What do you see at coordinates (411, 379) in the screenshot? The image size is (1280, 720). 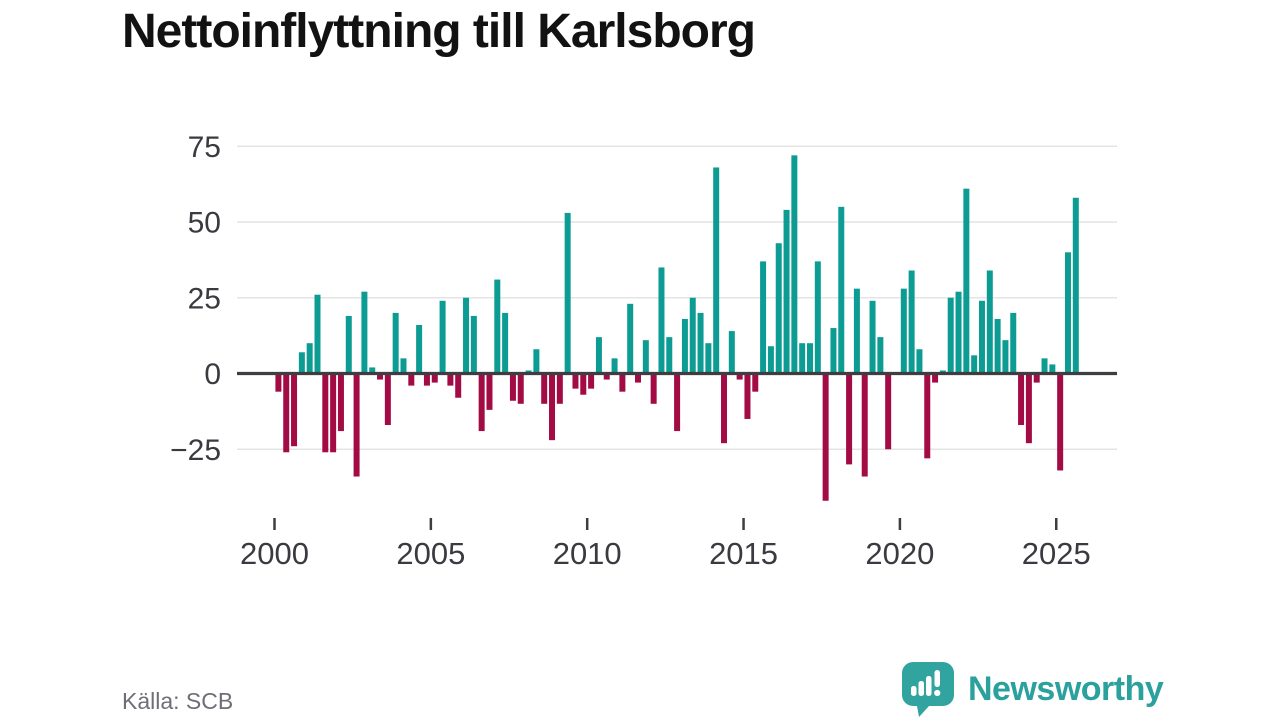 I see `chart-bar-2004Q2` at bounding box center [411, 379].